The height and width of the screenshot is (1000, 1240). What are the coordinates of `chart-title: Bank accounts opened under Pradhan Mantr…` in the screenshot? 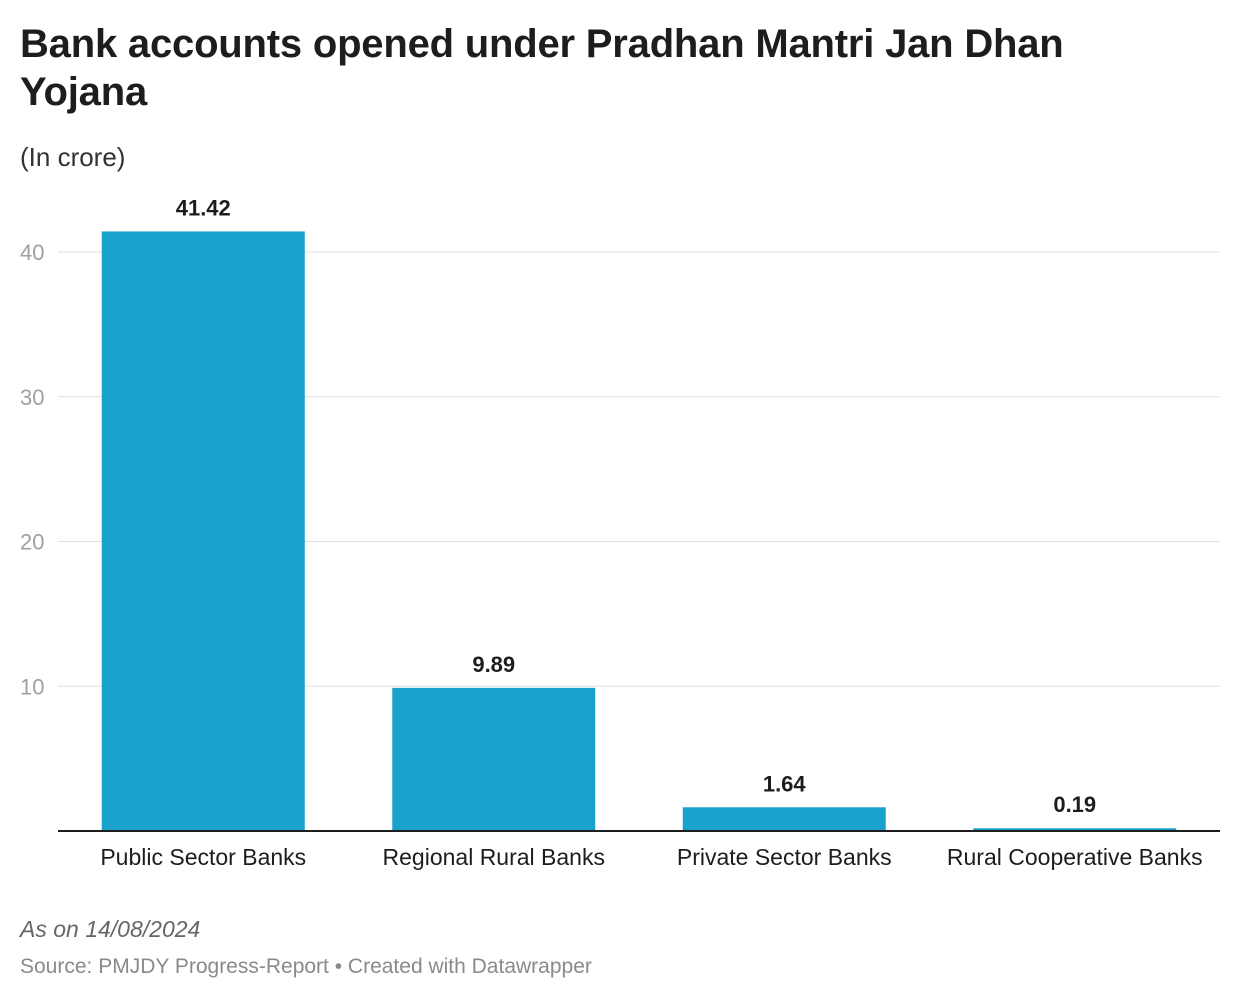 It's located at (542, 68).